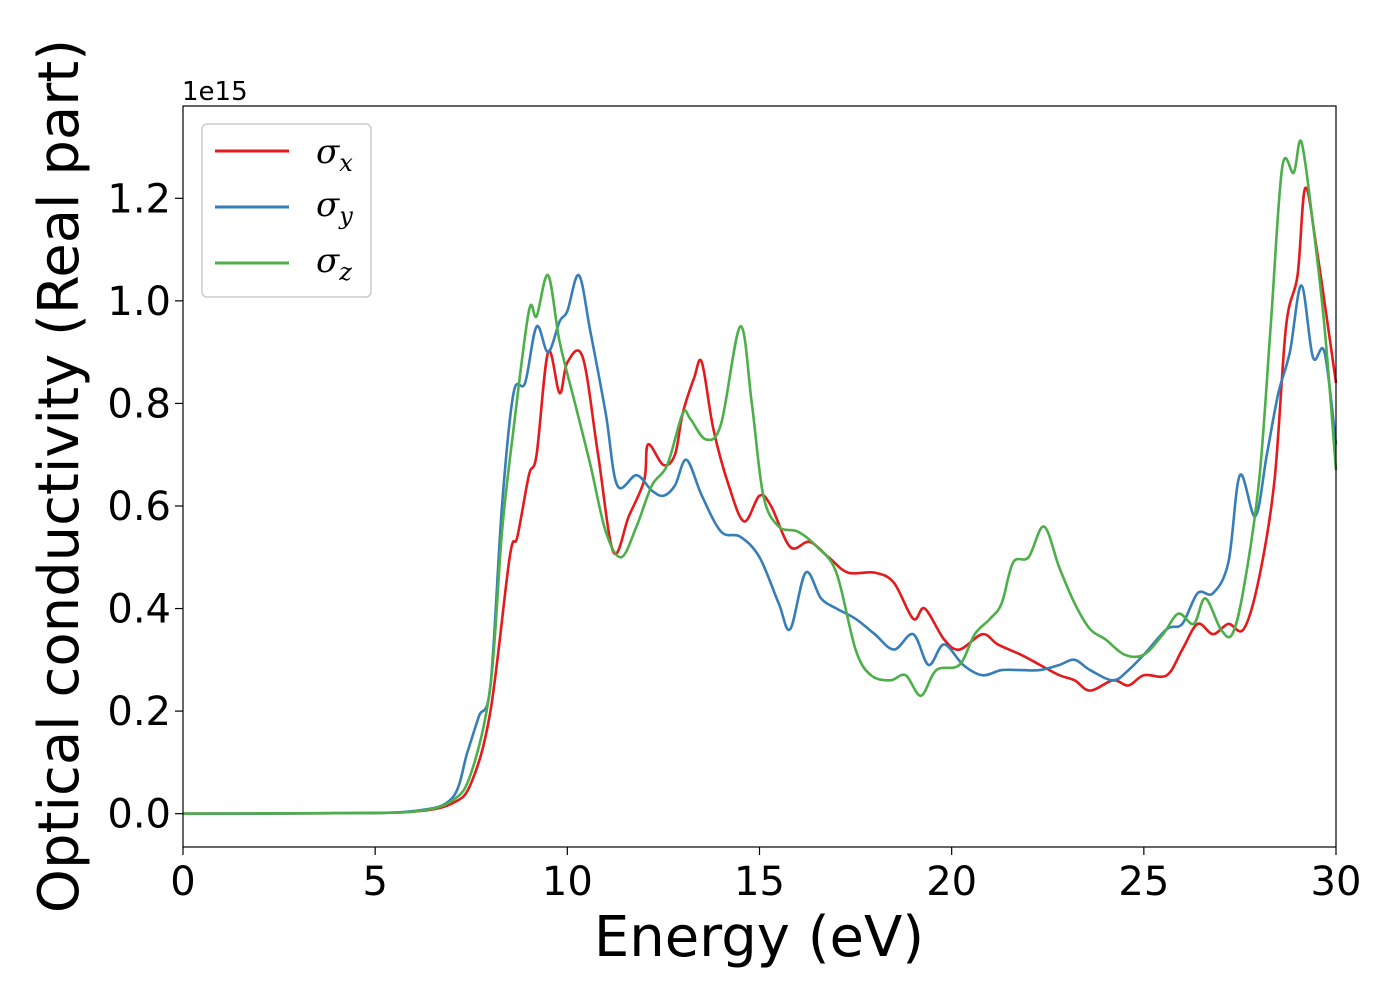 The image size is (1400, 1000). I want to click on x-tick-label: 0, so click(182, 882).